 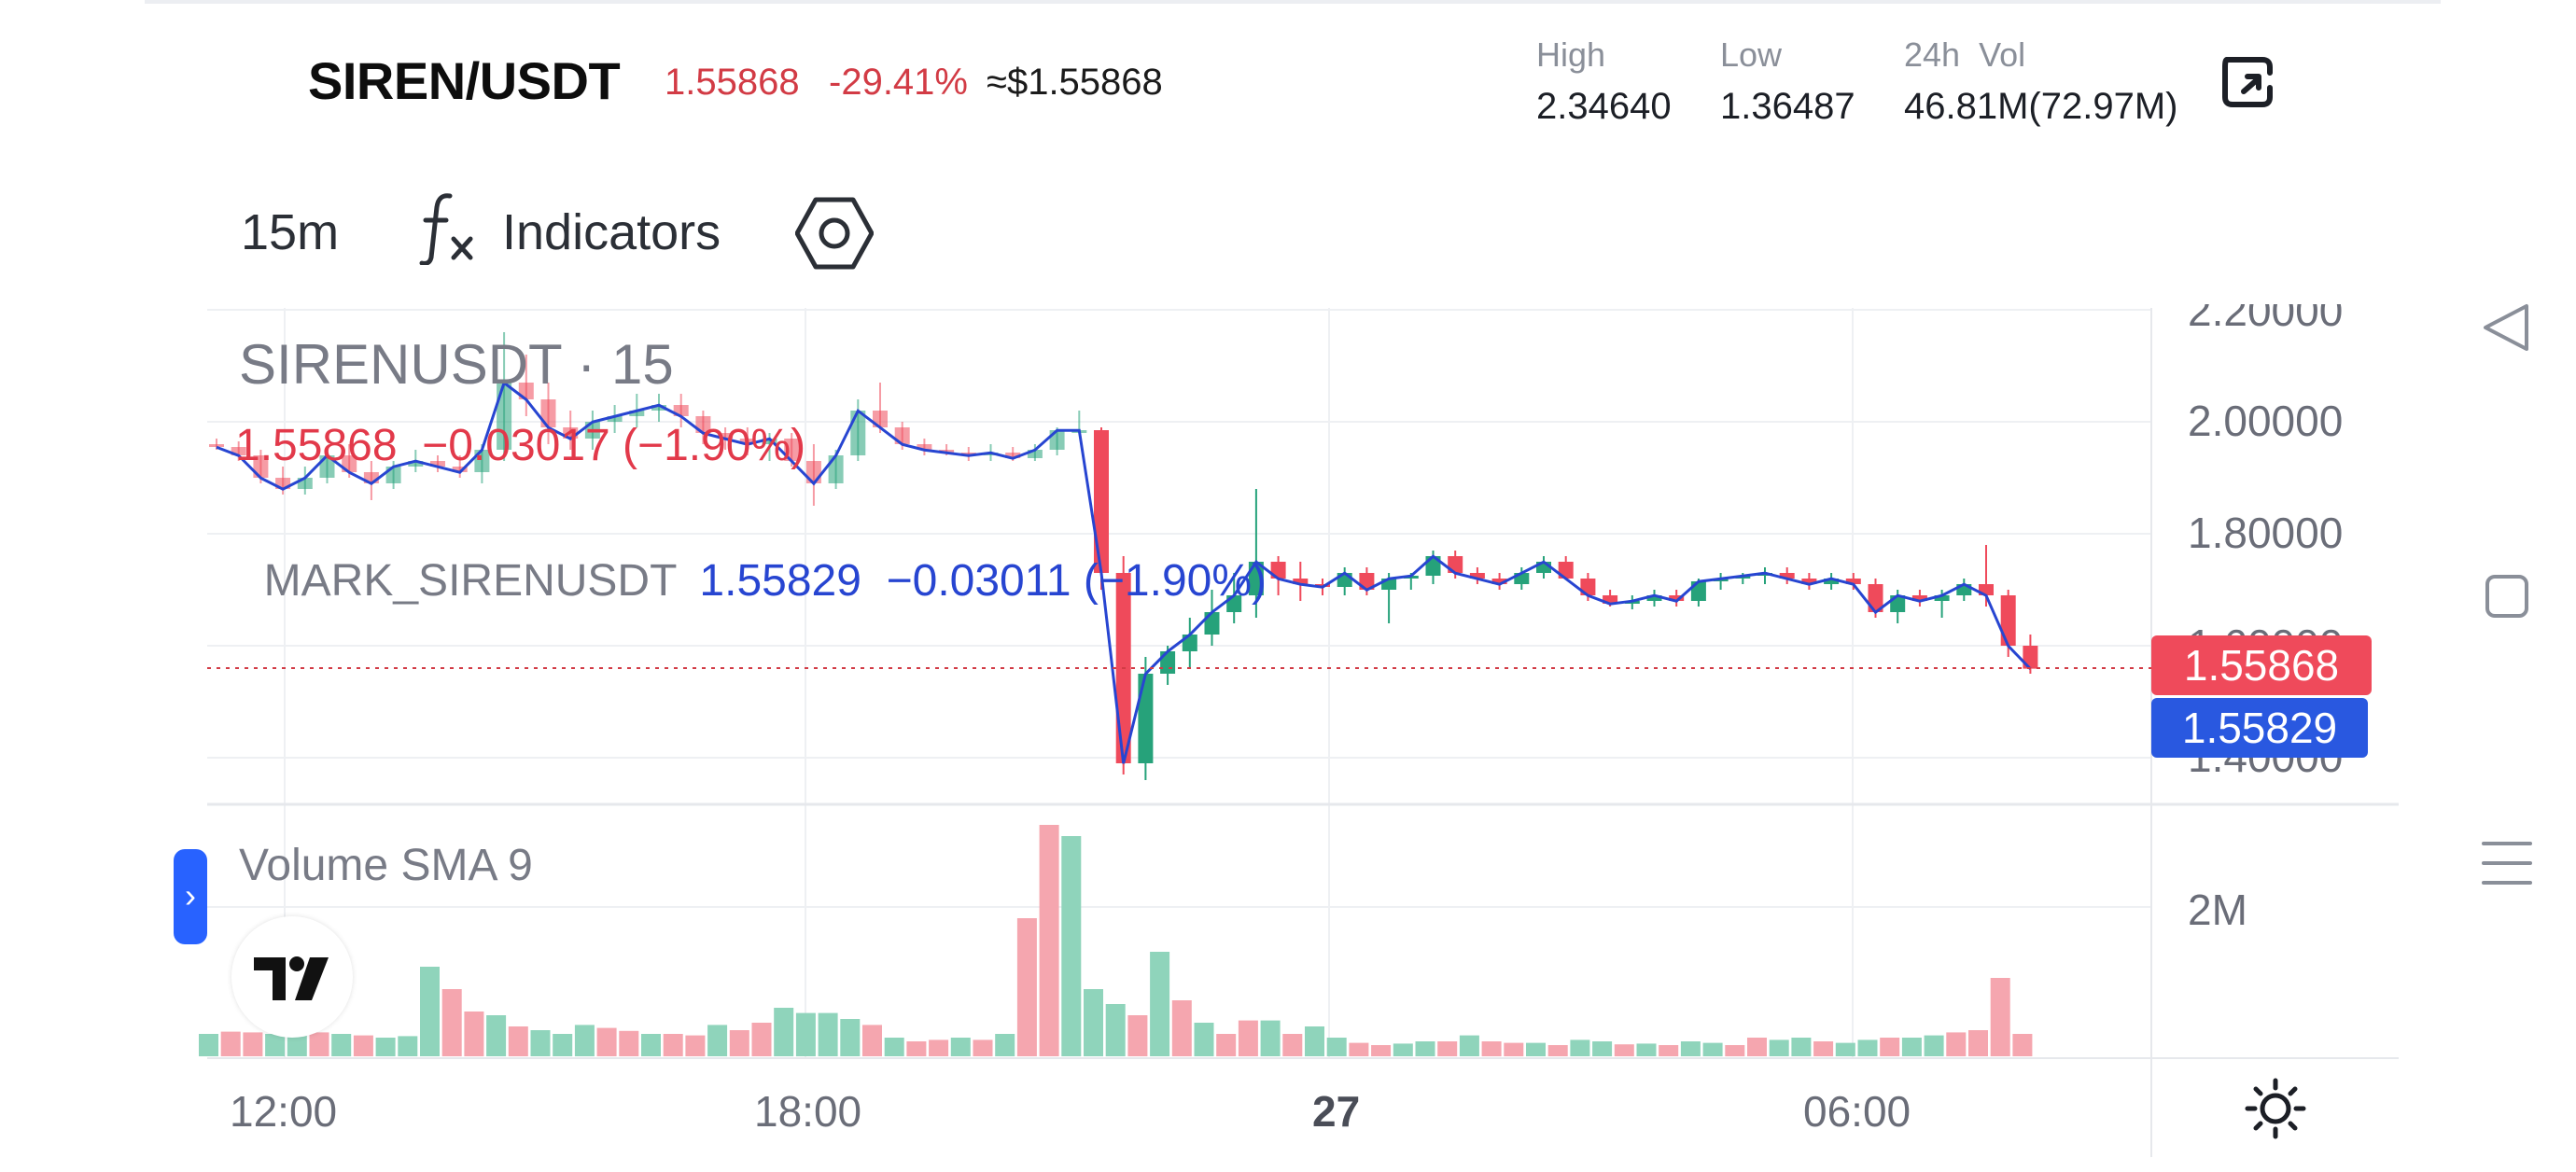 What do you see at coordinates (2041, 106) in the screenshot?
I see `stat-vol-value: 46.81M(72.97M)` at bounding box center [2041, 106].